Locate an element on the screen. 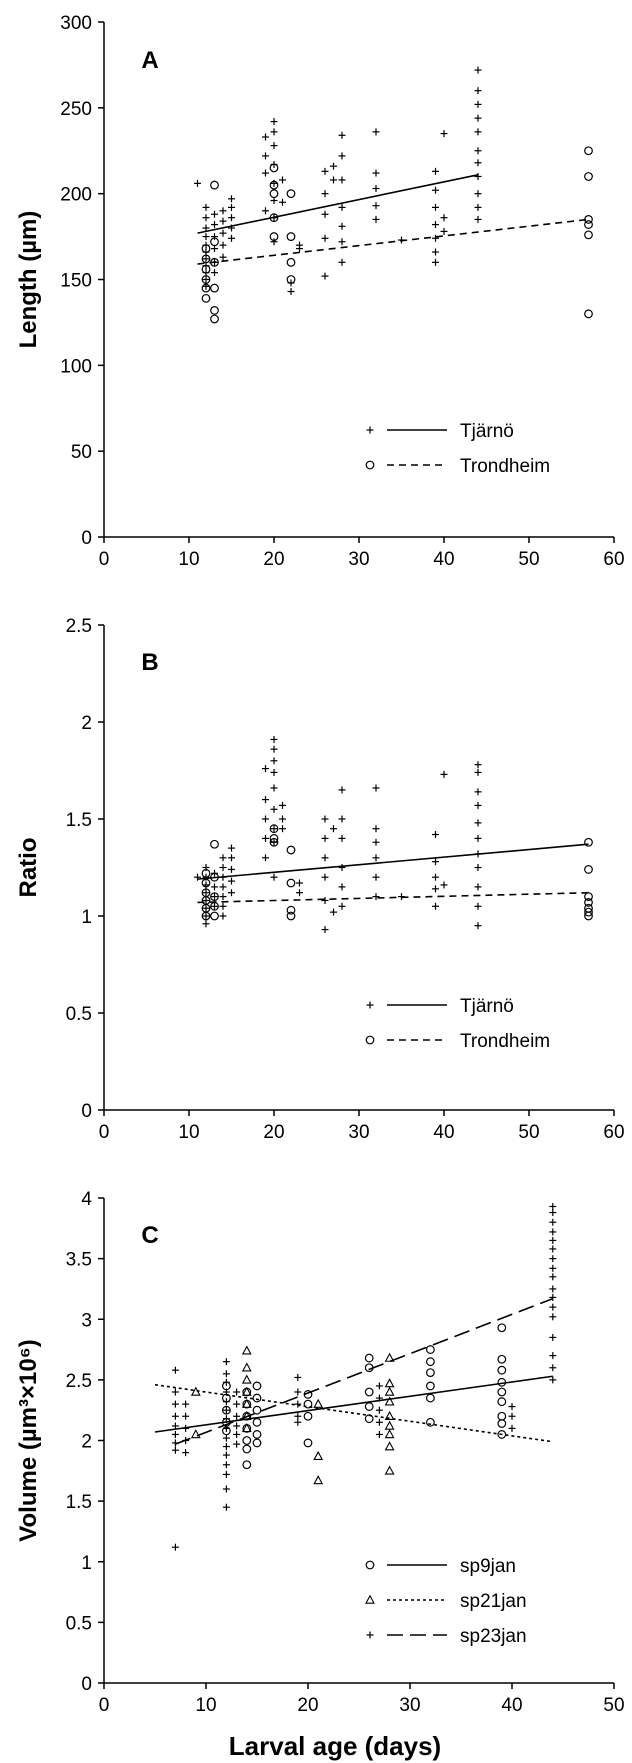  x-tick-label: 20 is located at coordinates (307, 1705).